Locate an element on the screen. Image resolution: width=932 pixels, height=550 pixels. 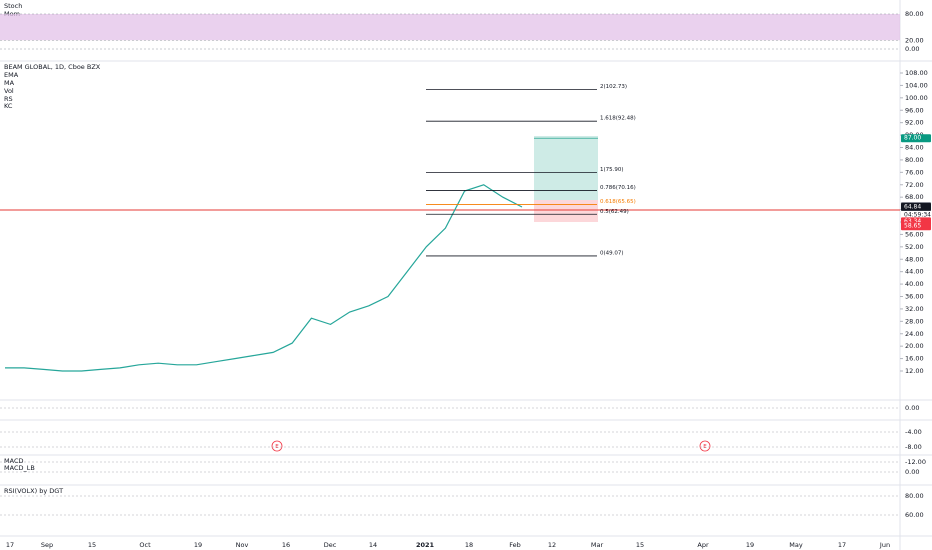
fib-label: 0.618(65.65) is located at coordinates (618, 202).